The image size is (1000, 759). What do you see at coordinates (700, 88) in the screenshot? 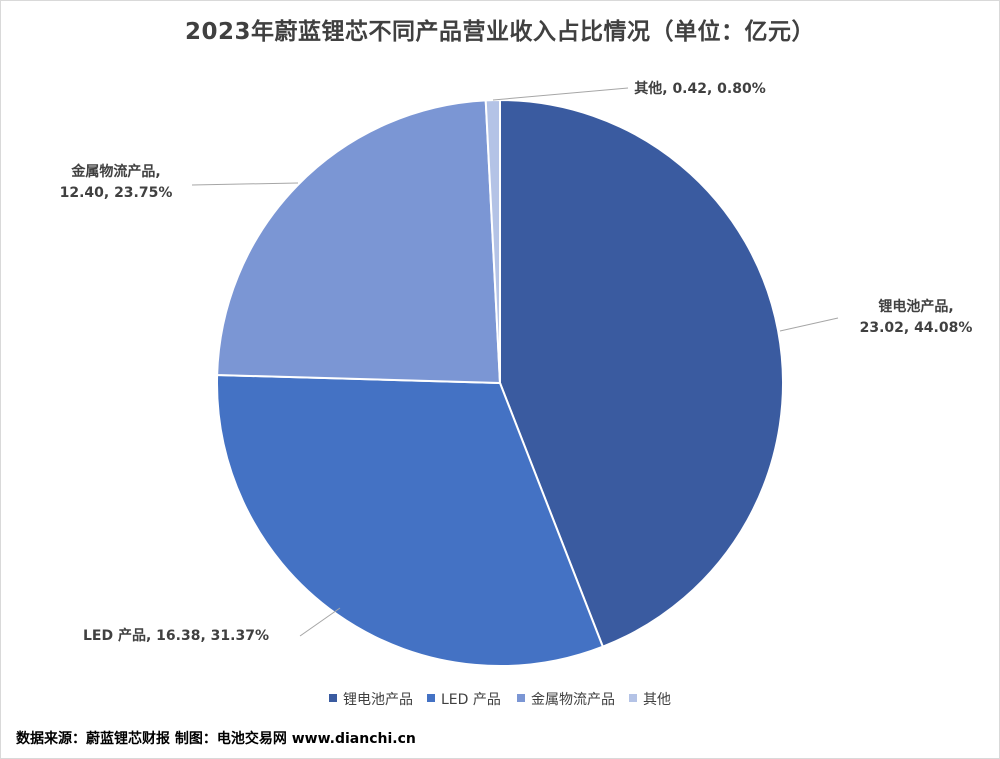
I see `data-label-3-line-0: 其他, 0.42, 0.80%` at bounding box center [700, 88].